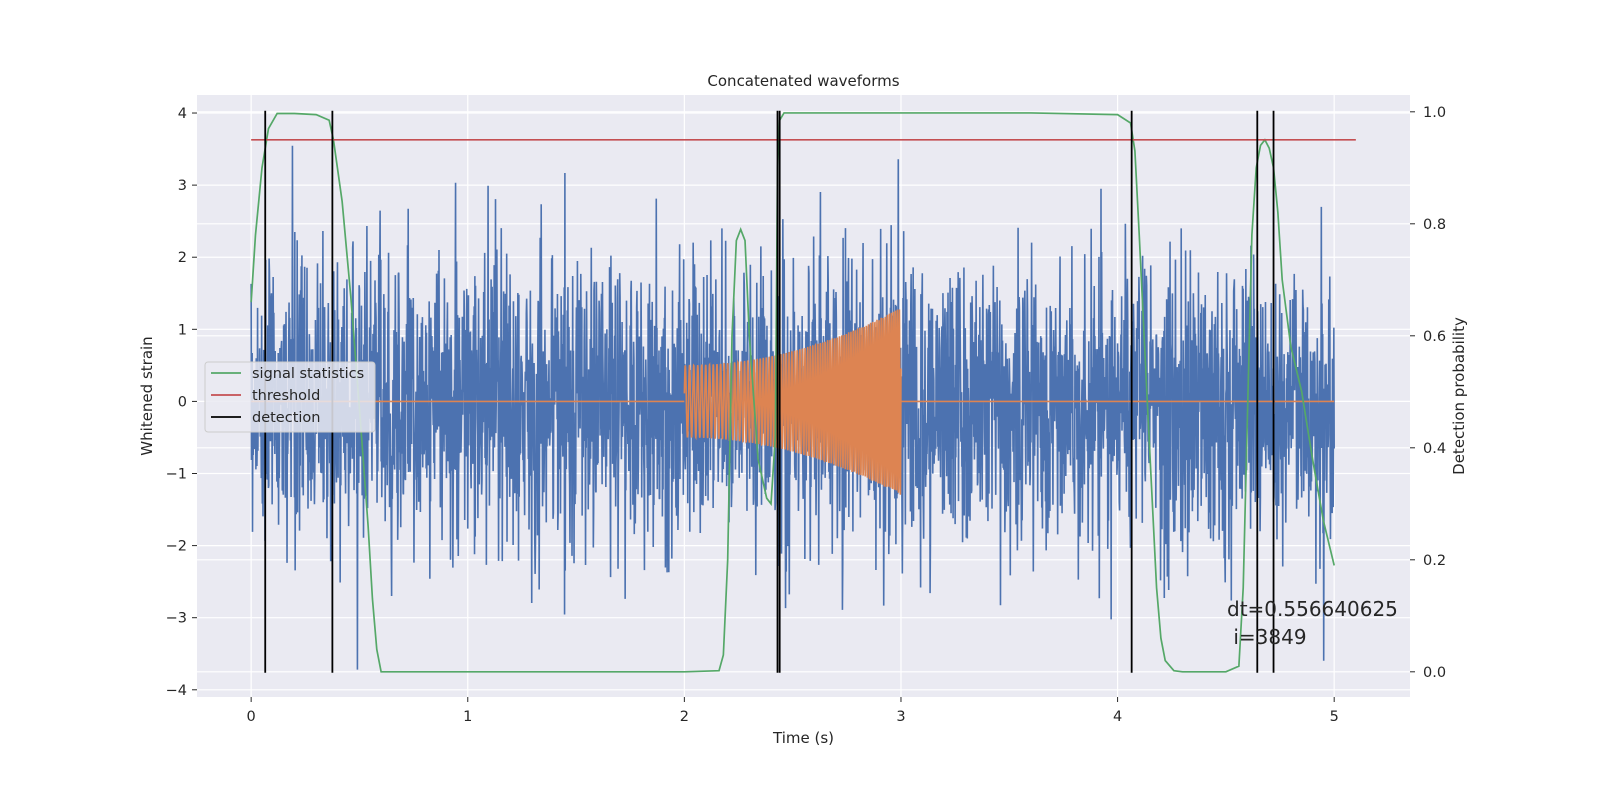 The height and width of the screenshot is (800, 1600). I want to click on x-tick-label: 2, so click(684, 717).